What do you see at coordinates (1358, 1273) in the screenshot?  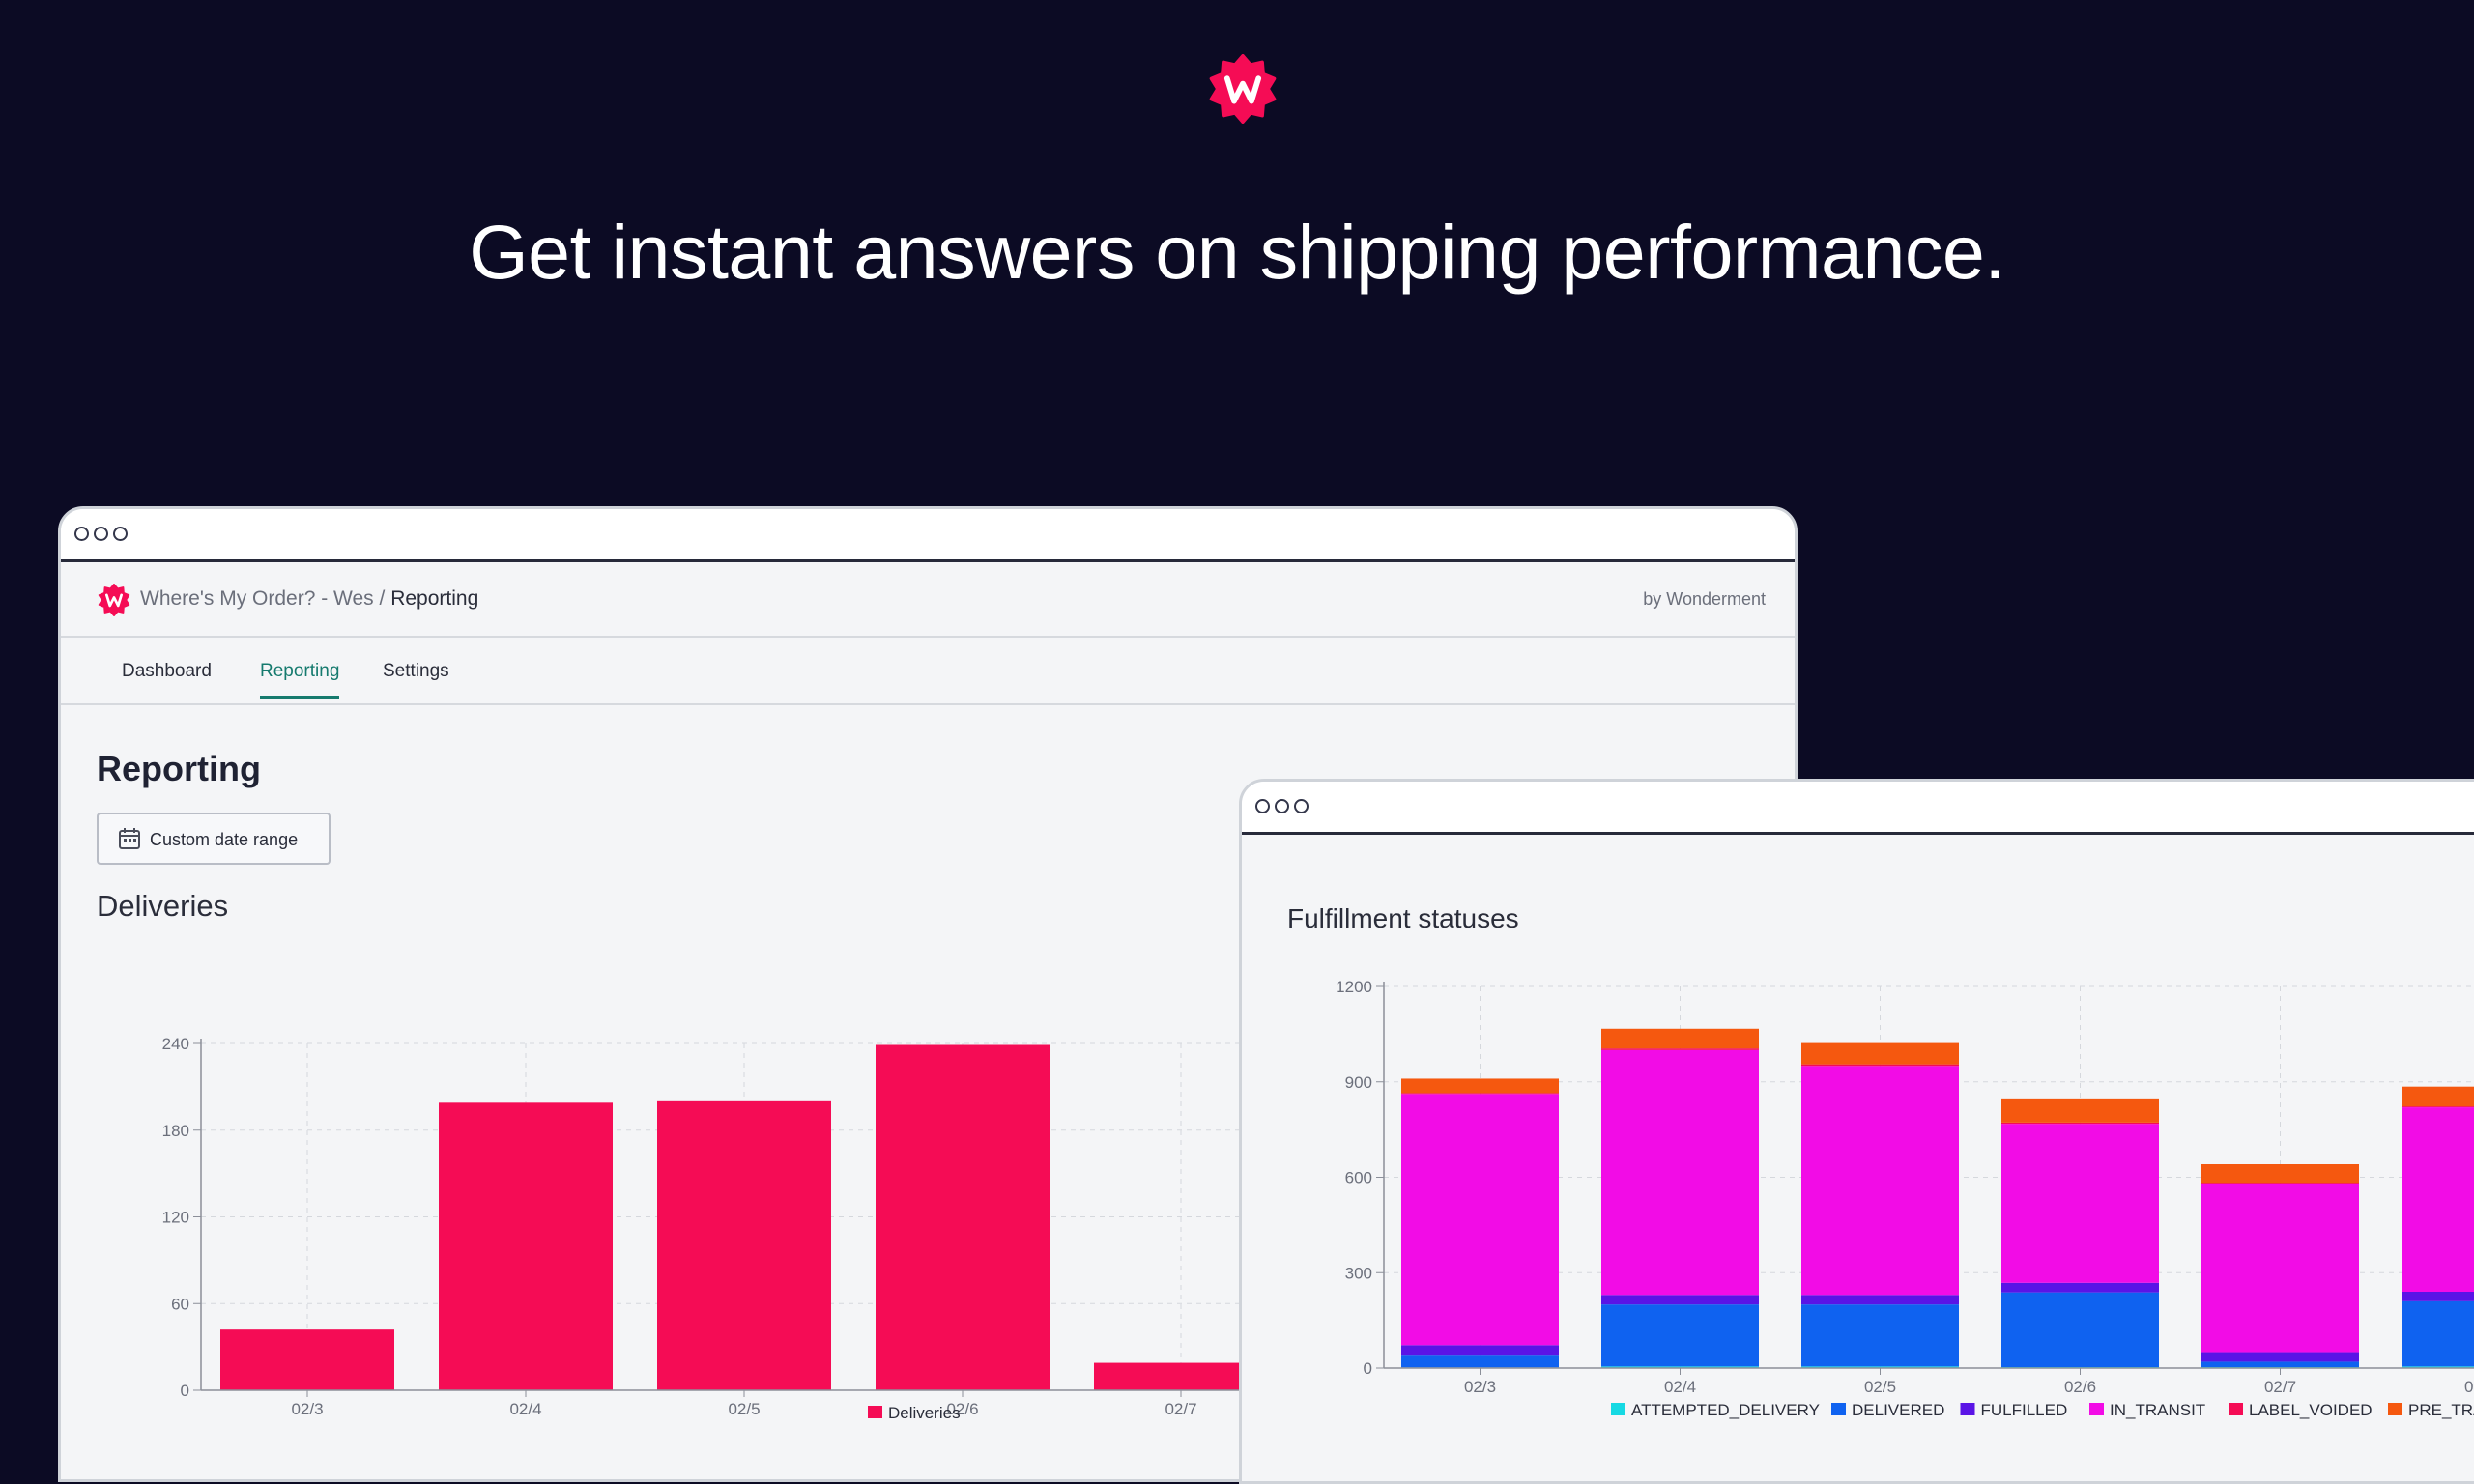 I see `y-tick-label: 300` at bounding box center [1358, 1273].